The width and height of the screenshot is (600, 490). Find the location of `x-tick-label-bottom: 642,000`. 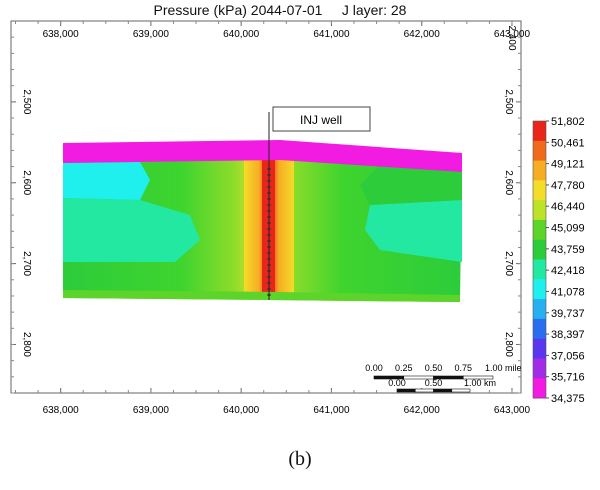

x-tick-label-bottom: 642,000 is located at coordinates (422, 410).